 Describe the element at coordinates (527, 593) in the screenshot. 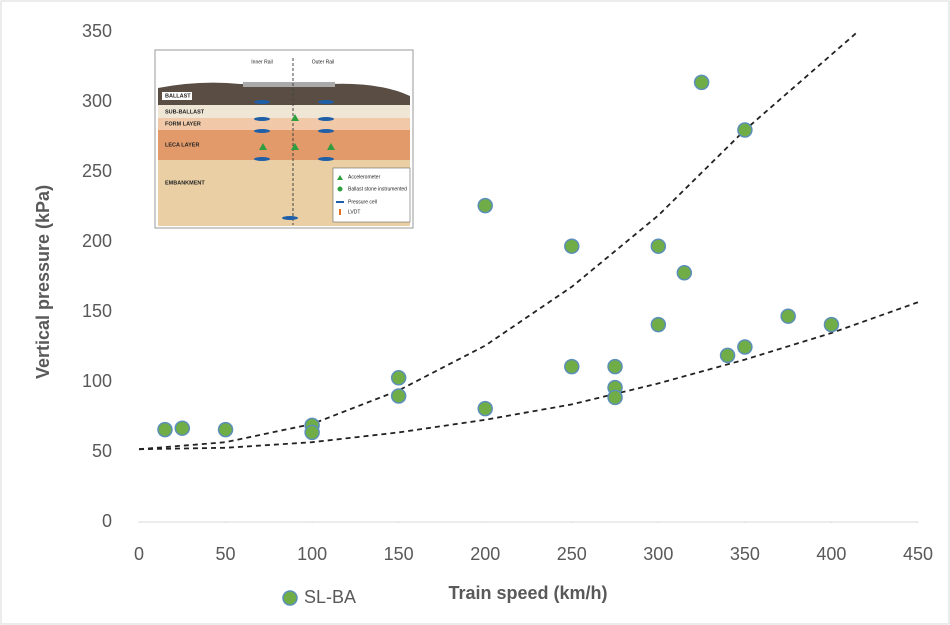

I see `x-axis-title: Train speed (km/h)` at that location.